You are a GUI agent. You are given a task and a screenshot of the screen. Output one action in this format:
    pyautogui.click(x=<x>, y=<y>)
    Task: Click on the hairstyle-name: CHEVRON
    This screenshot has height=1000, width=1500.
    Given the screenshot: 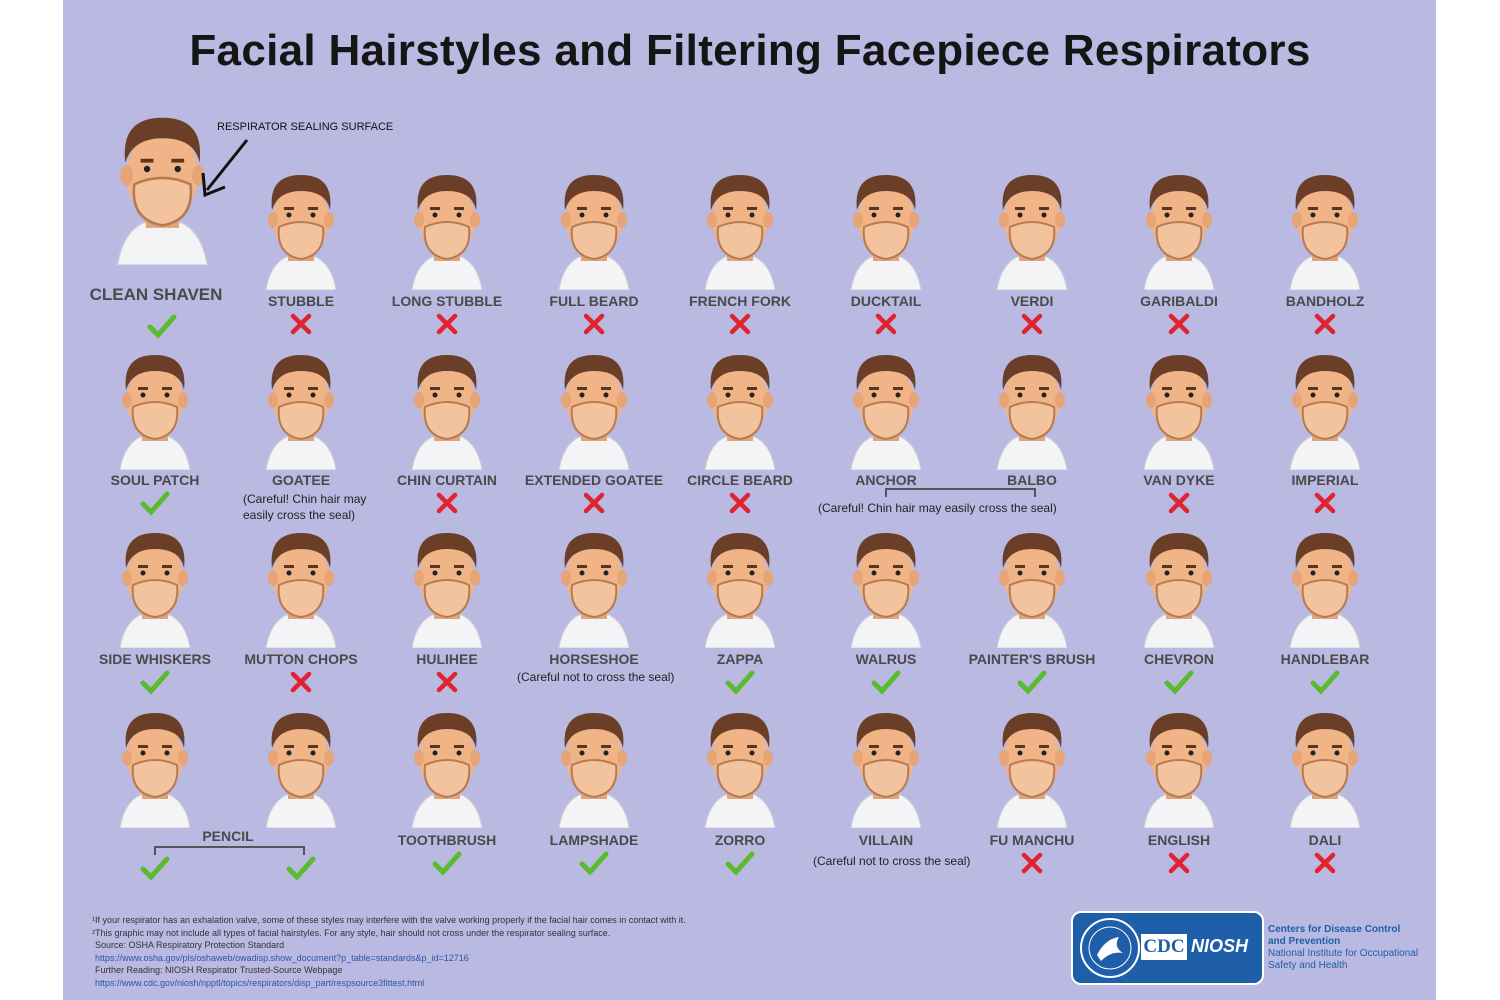 What is the action you would take?
    pyautogui.click(x=1178, y=659)
    